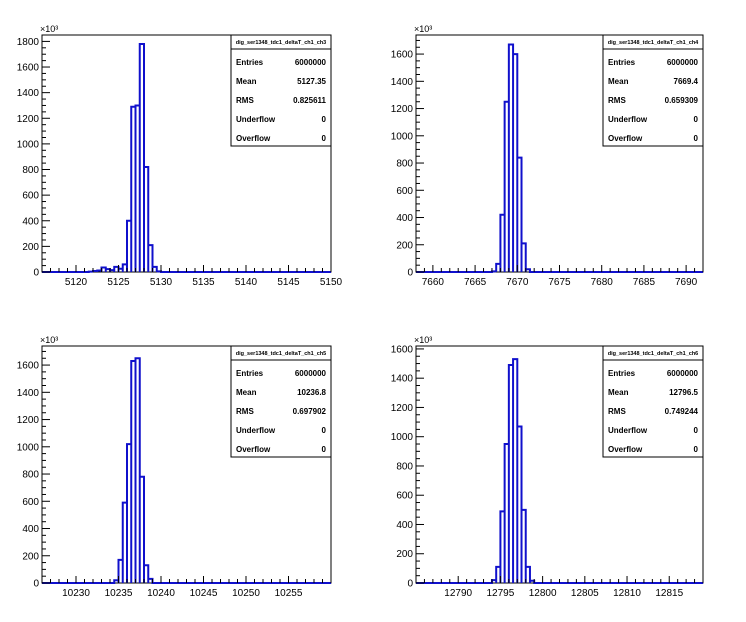 This screenshot has width=746, height=622. Describe the element at coordinates (501, 593) in the screenshot. I see `x-tick-label: 12795` at that location.